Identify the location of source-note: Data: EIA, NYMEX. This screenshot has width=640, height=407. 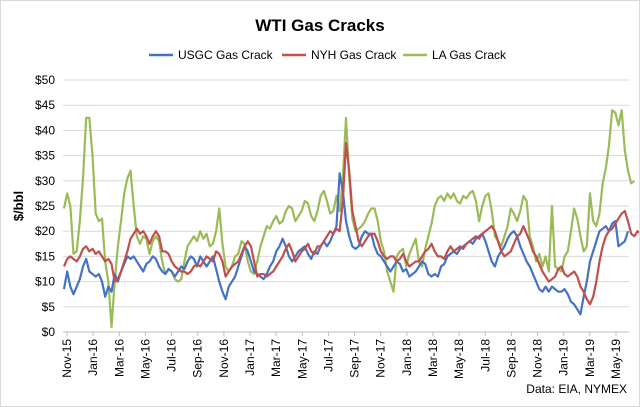
(576, 389).